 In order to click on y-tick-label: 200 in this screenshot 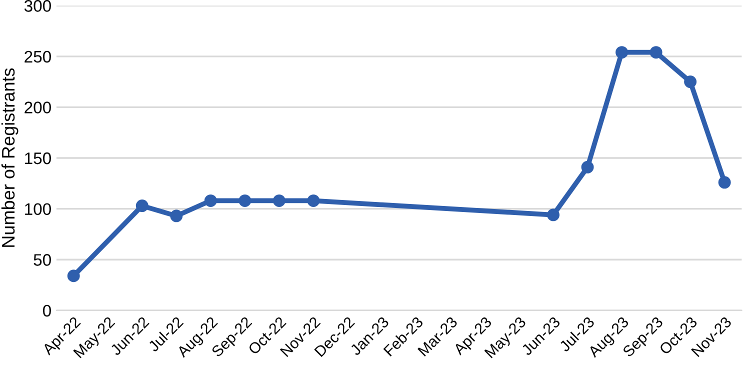, I will do `click(37, 108)`.